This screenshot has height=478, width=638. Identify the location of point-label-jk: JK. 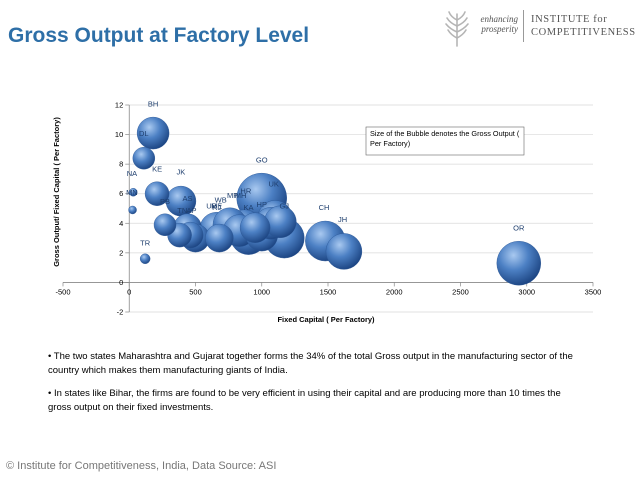
(181, 171).